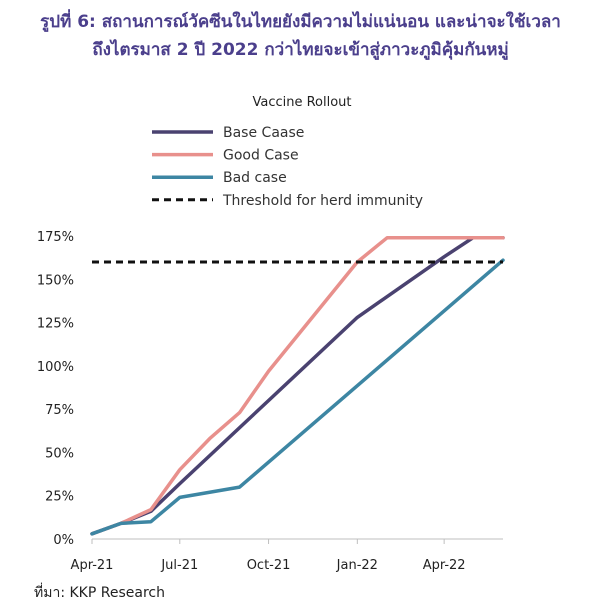  Describe the element at coordinates (261, 156) in the screenshot. I see `legend-label: Good Case` at that location.